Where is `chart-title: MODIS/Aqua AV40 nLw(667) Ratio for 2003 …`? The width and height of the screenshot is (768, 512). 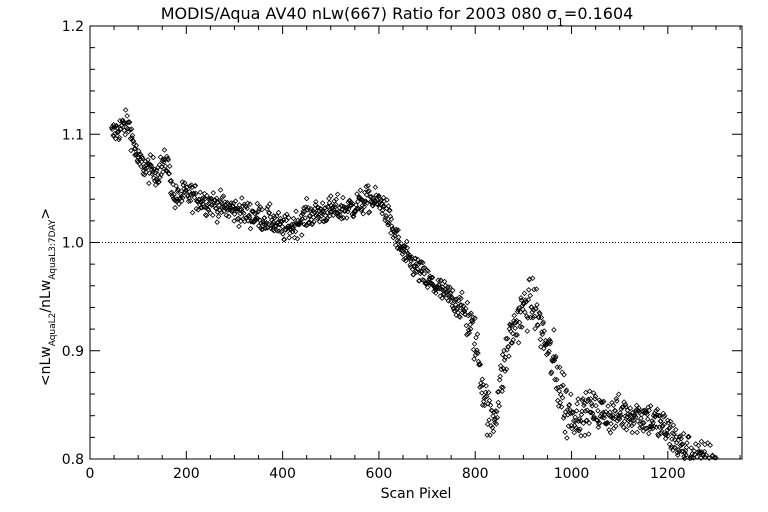 chart-title: MODIS/Aqua AV40 nLw(667) Ratio for 2003 … is located at coordinates (397, 16).